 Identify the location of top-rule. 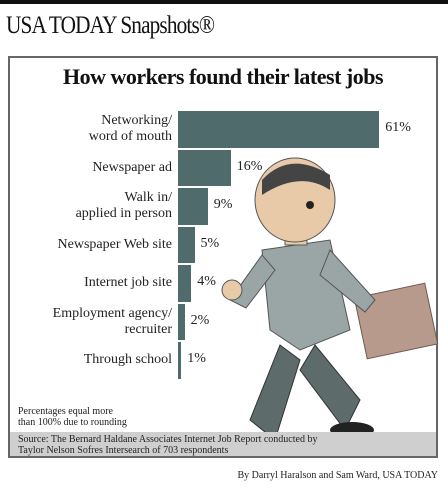
(224, 2).